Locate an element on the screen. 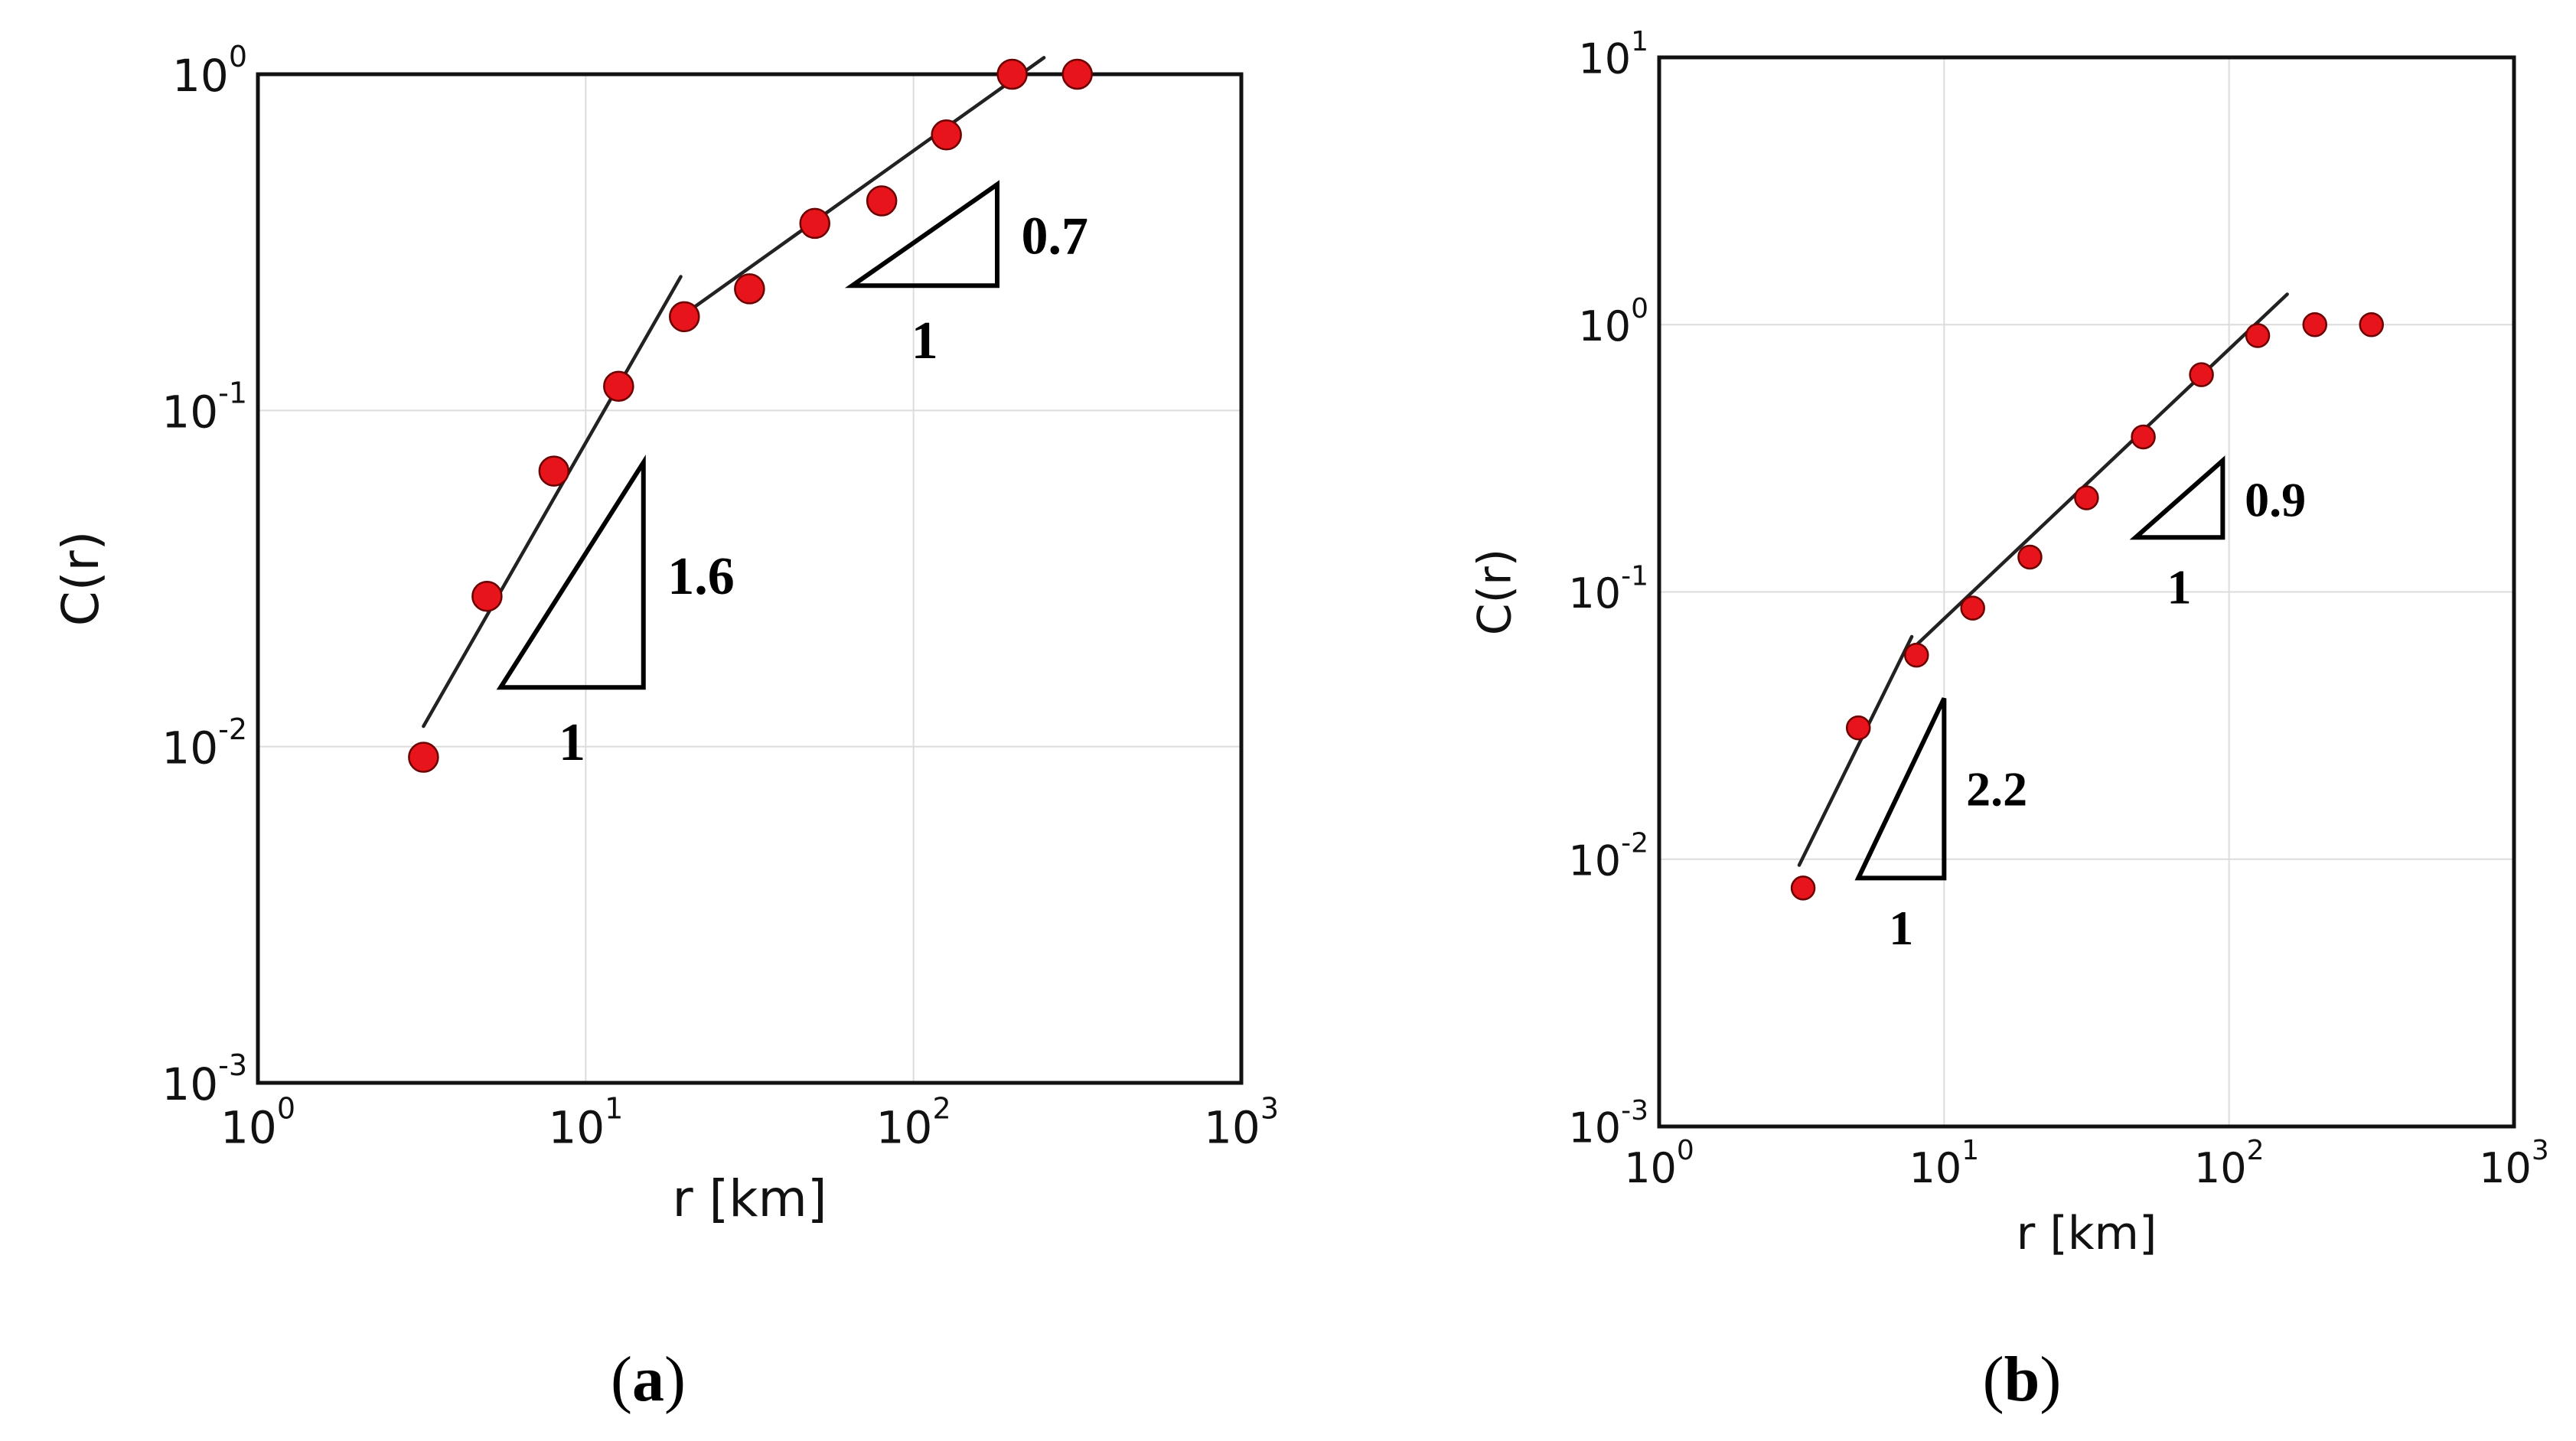 Image resolution: width=2576 pixels, height=1441 pixels. slope-rise-label: 2.2 is located at coordinates (1997, 788).